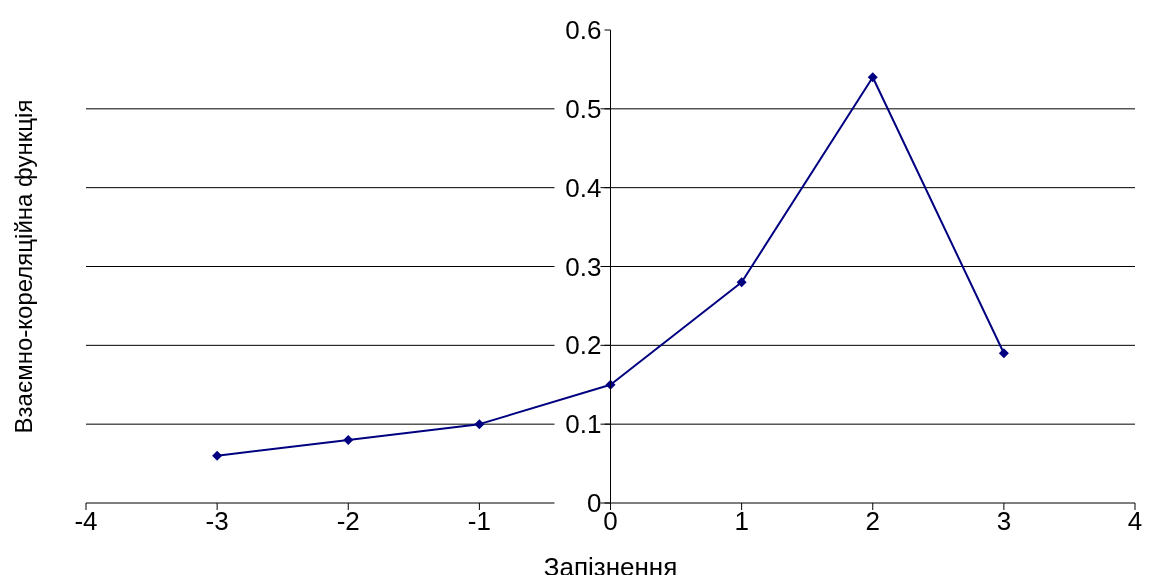 Image resolution: width=1149 pixels, height=575 pixels. What do you see at coordinates (86, 521) in the screenshot?
I see `x-tick-label: -4` at bounding box center [86, 521].